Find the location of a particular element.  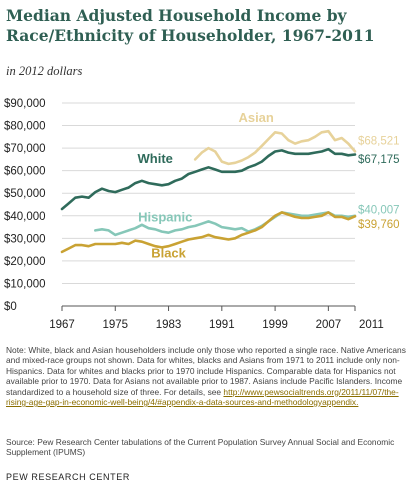

x-tick-label: 1967 is located at coordinates (62, 325).